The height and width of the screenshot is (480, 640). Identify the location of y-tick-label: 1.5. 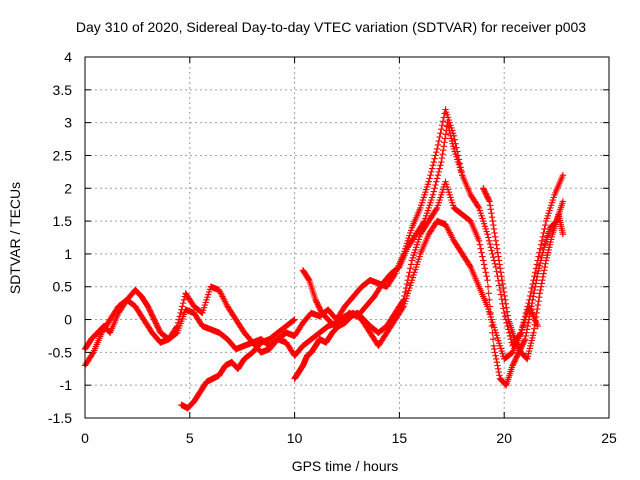
(63, 221).